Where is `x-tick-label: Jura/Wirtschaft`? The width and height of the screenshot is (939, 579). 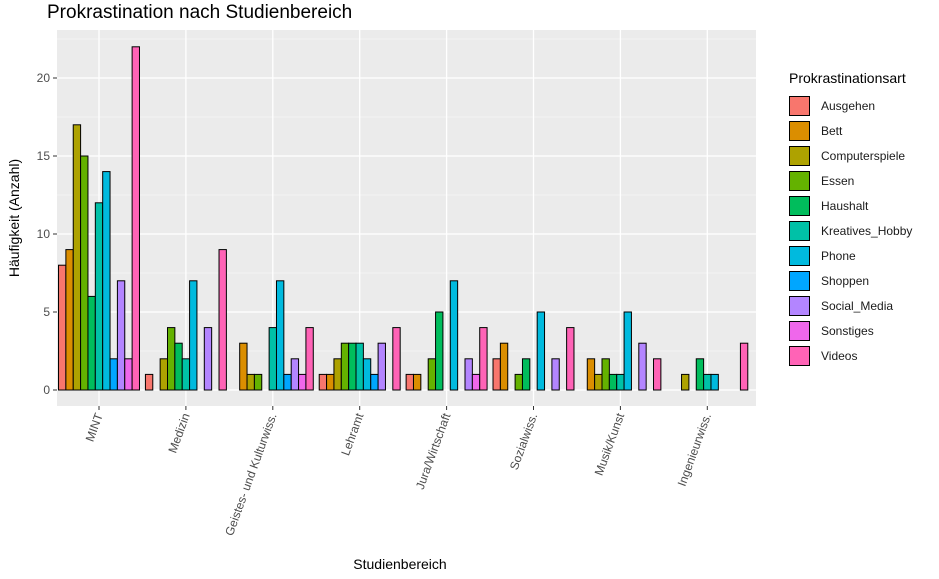
x-tick-label: Jura/Wirtschaft is located at coordinates (433, 451).